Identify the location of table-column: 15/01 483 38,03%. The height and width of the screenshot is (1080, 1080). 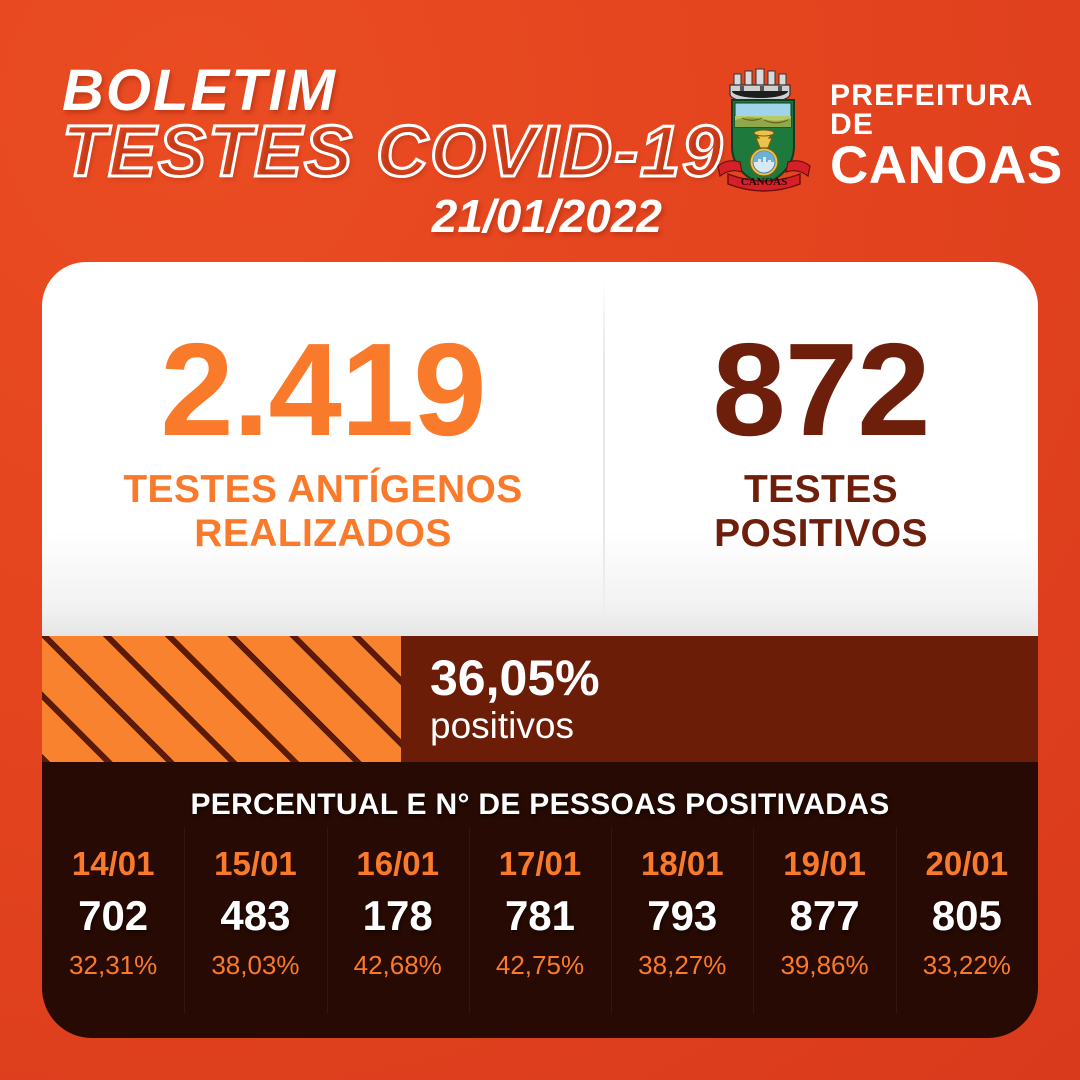
(255, 921).